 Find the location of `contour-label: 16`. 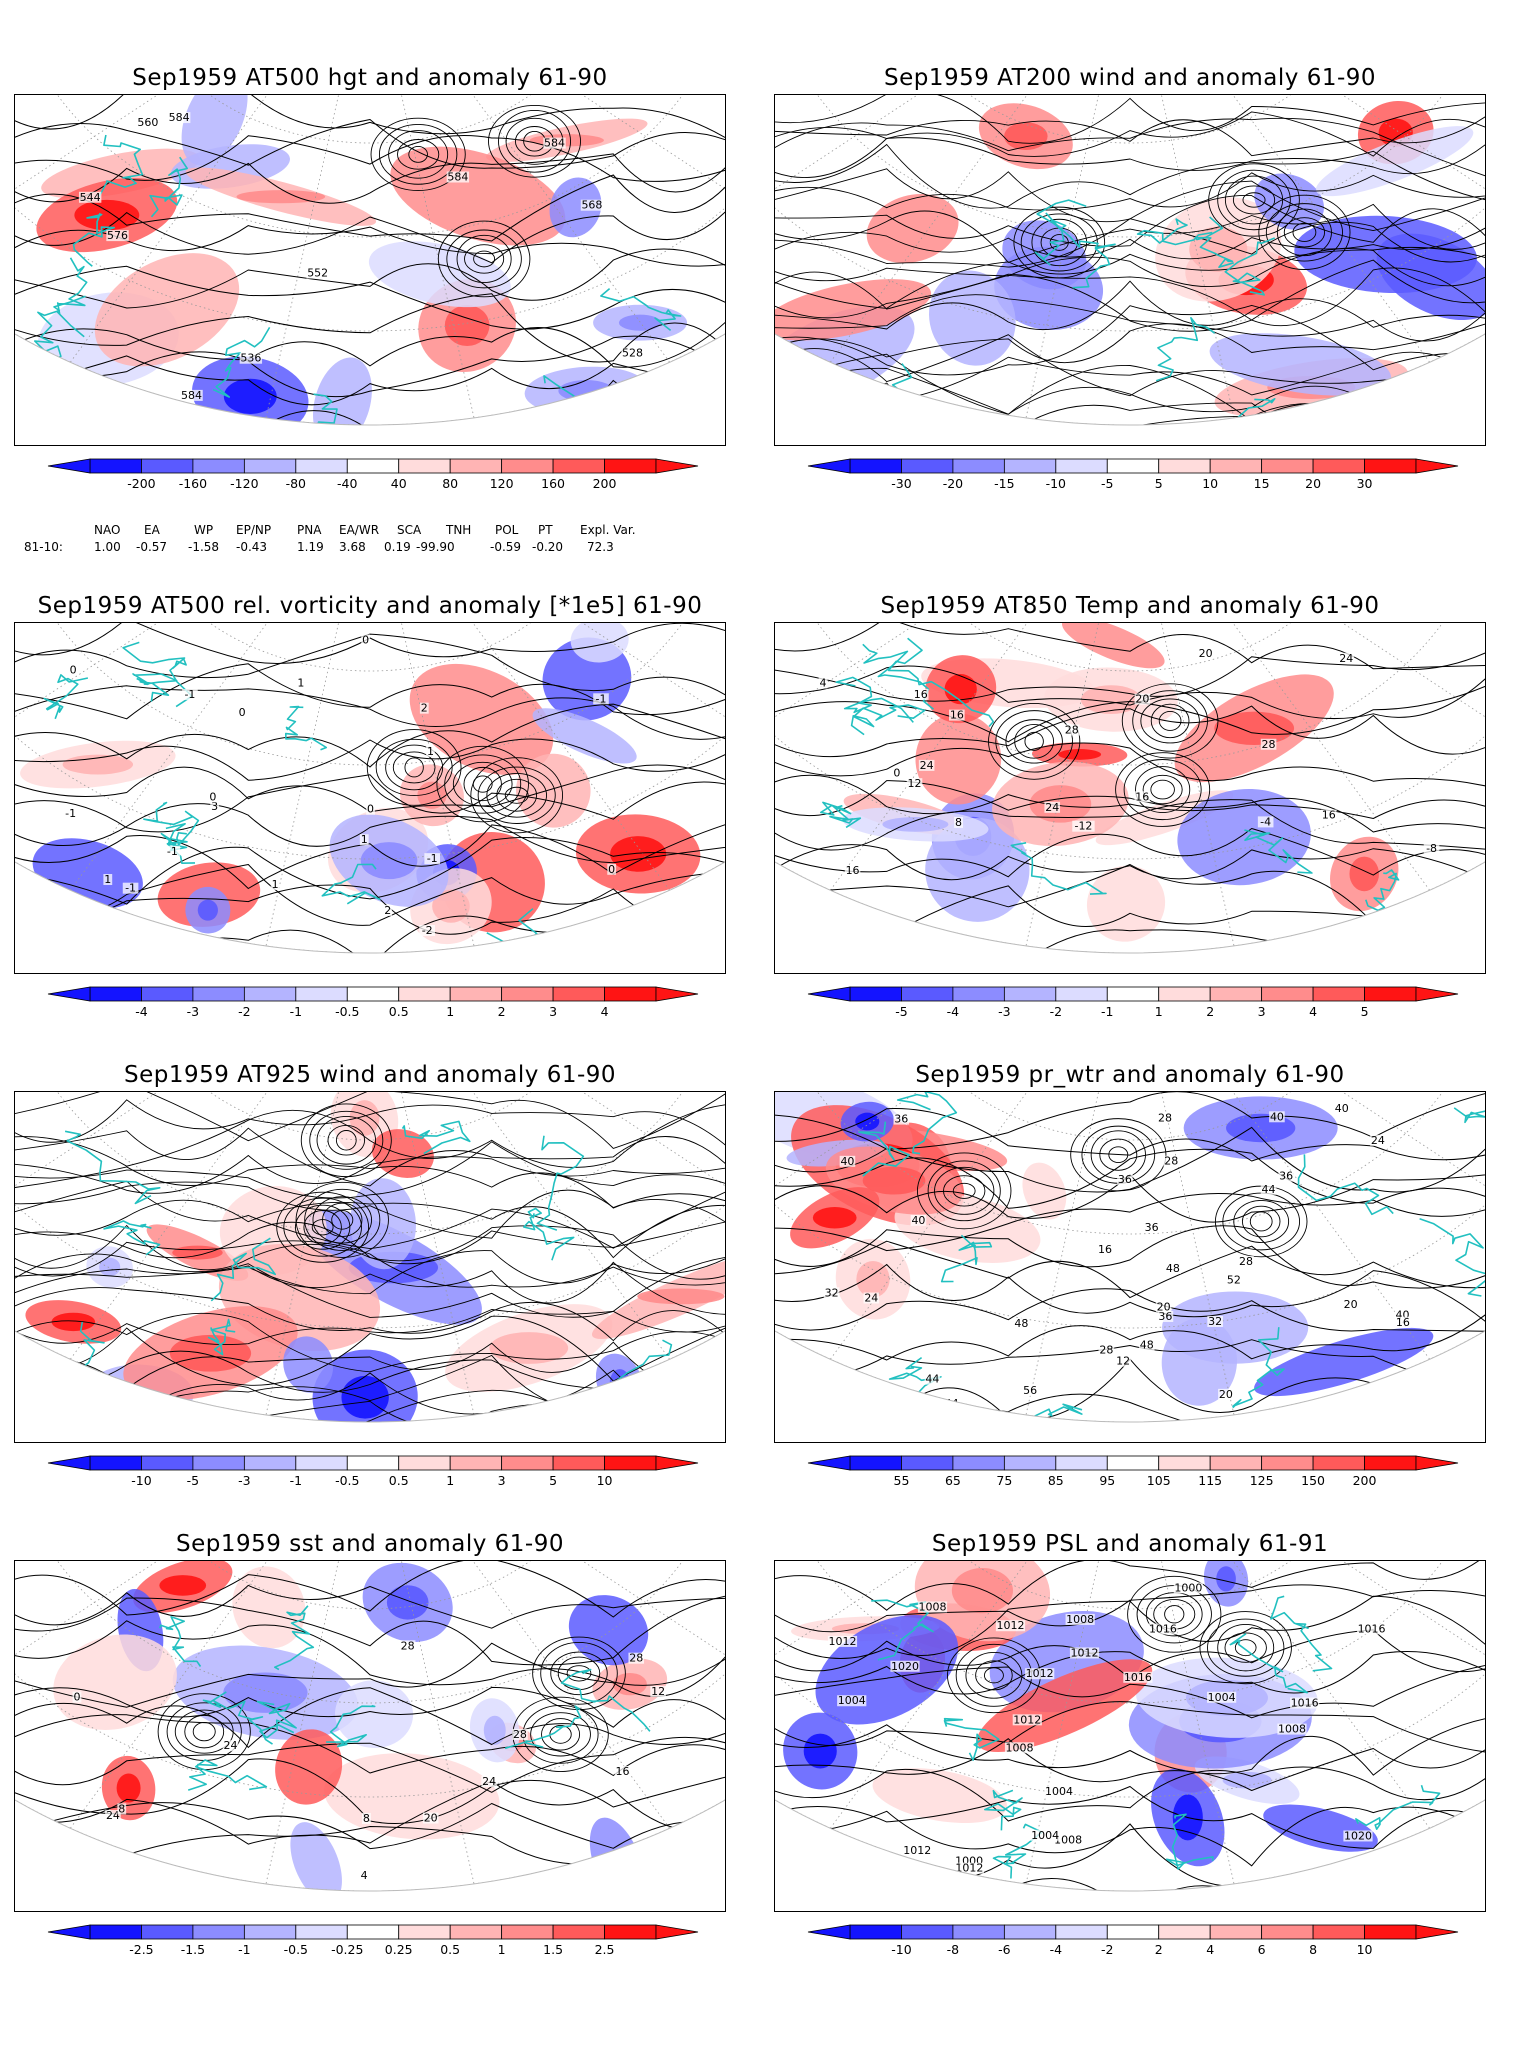

contour-label: 16 is located at coordinates (1403, 1322).